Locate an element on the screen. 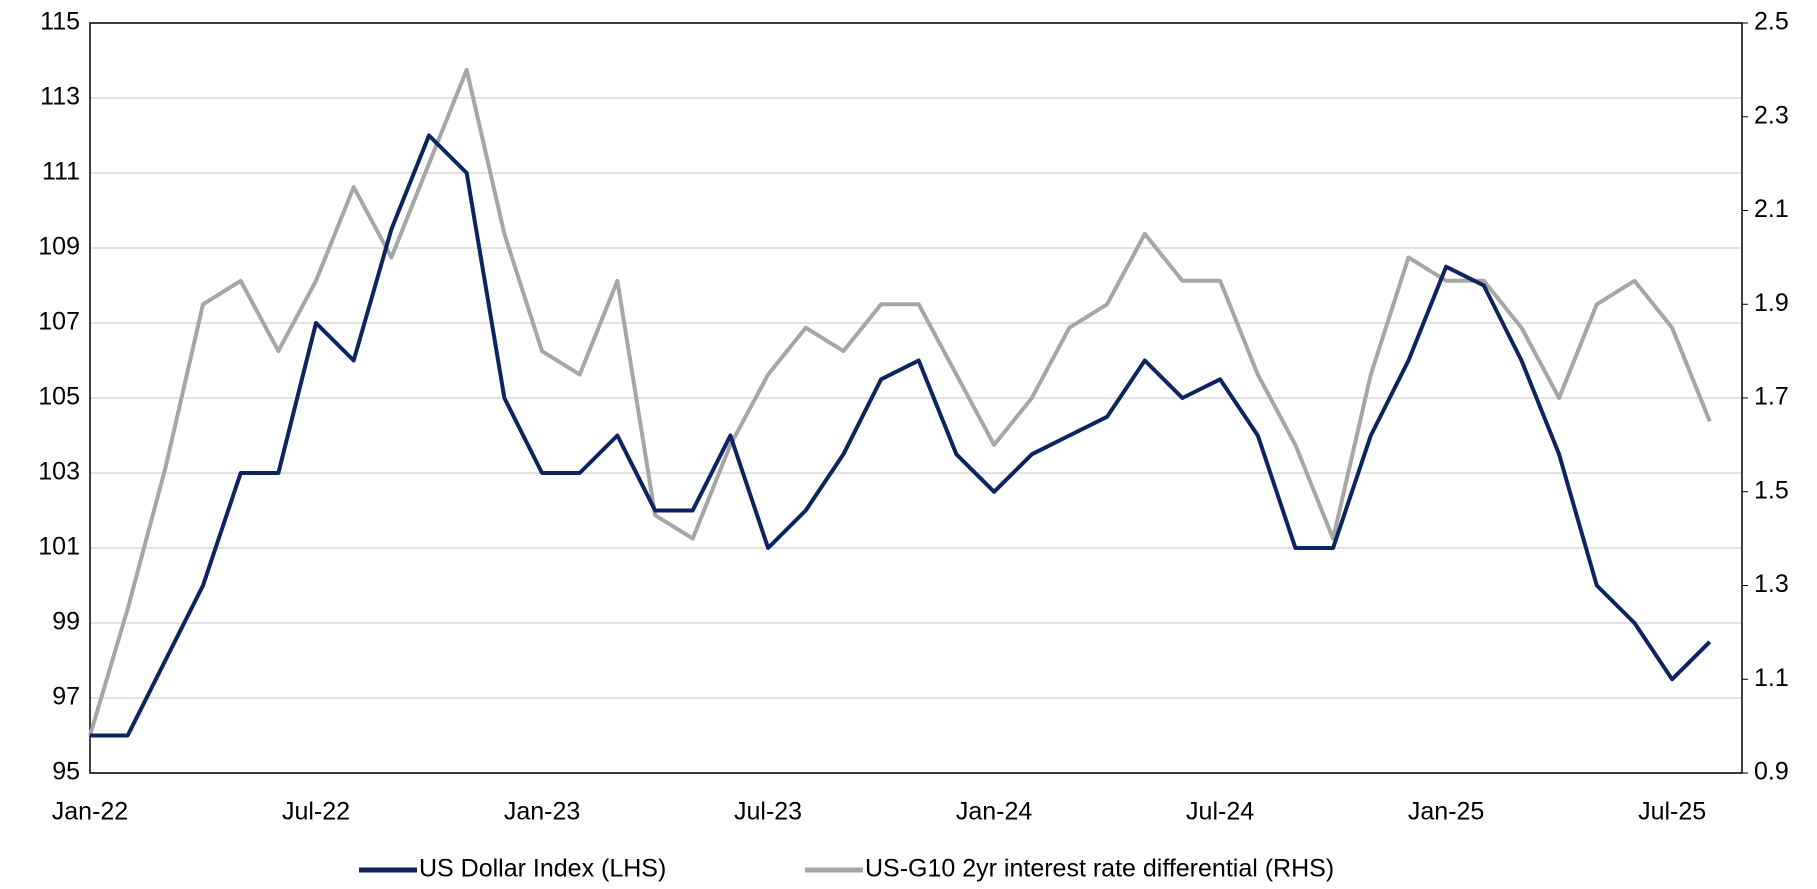 The height and width of the screenshot is (889, 1817). y2-tick-label: 0.9 is located at coordinates (1771, 772).